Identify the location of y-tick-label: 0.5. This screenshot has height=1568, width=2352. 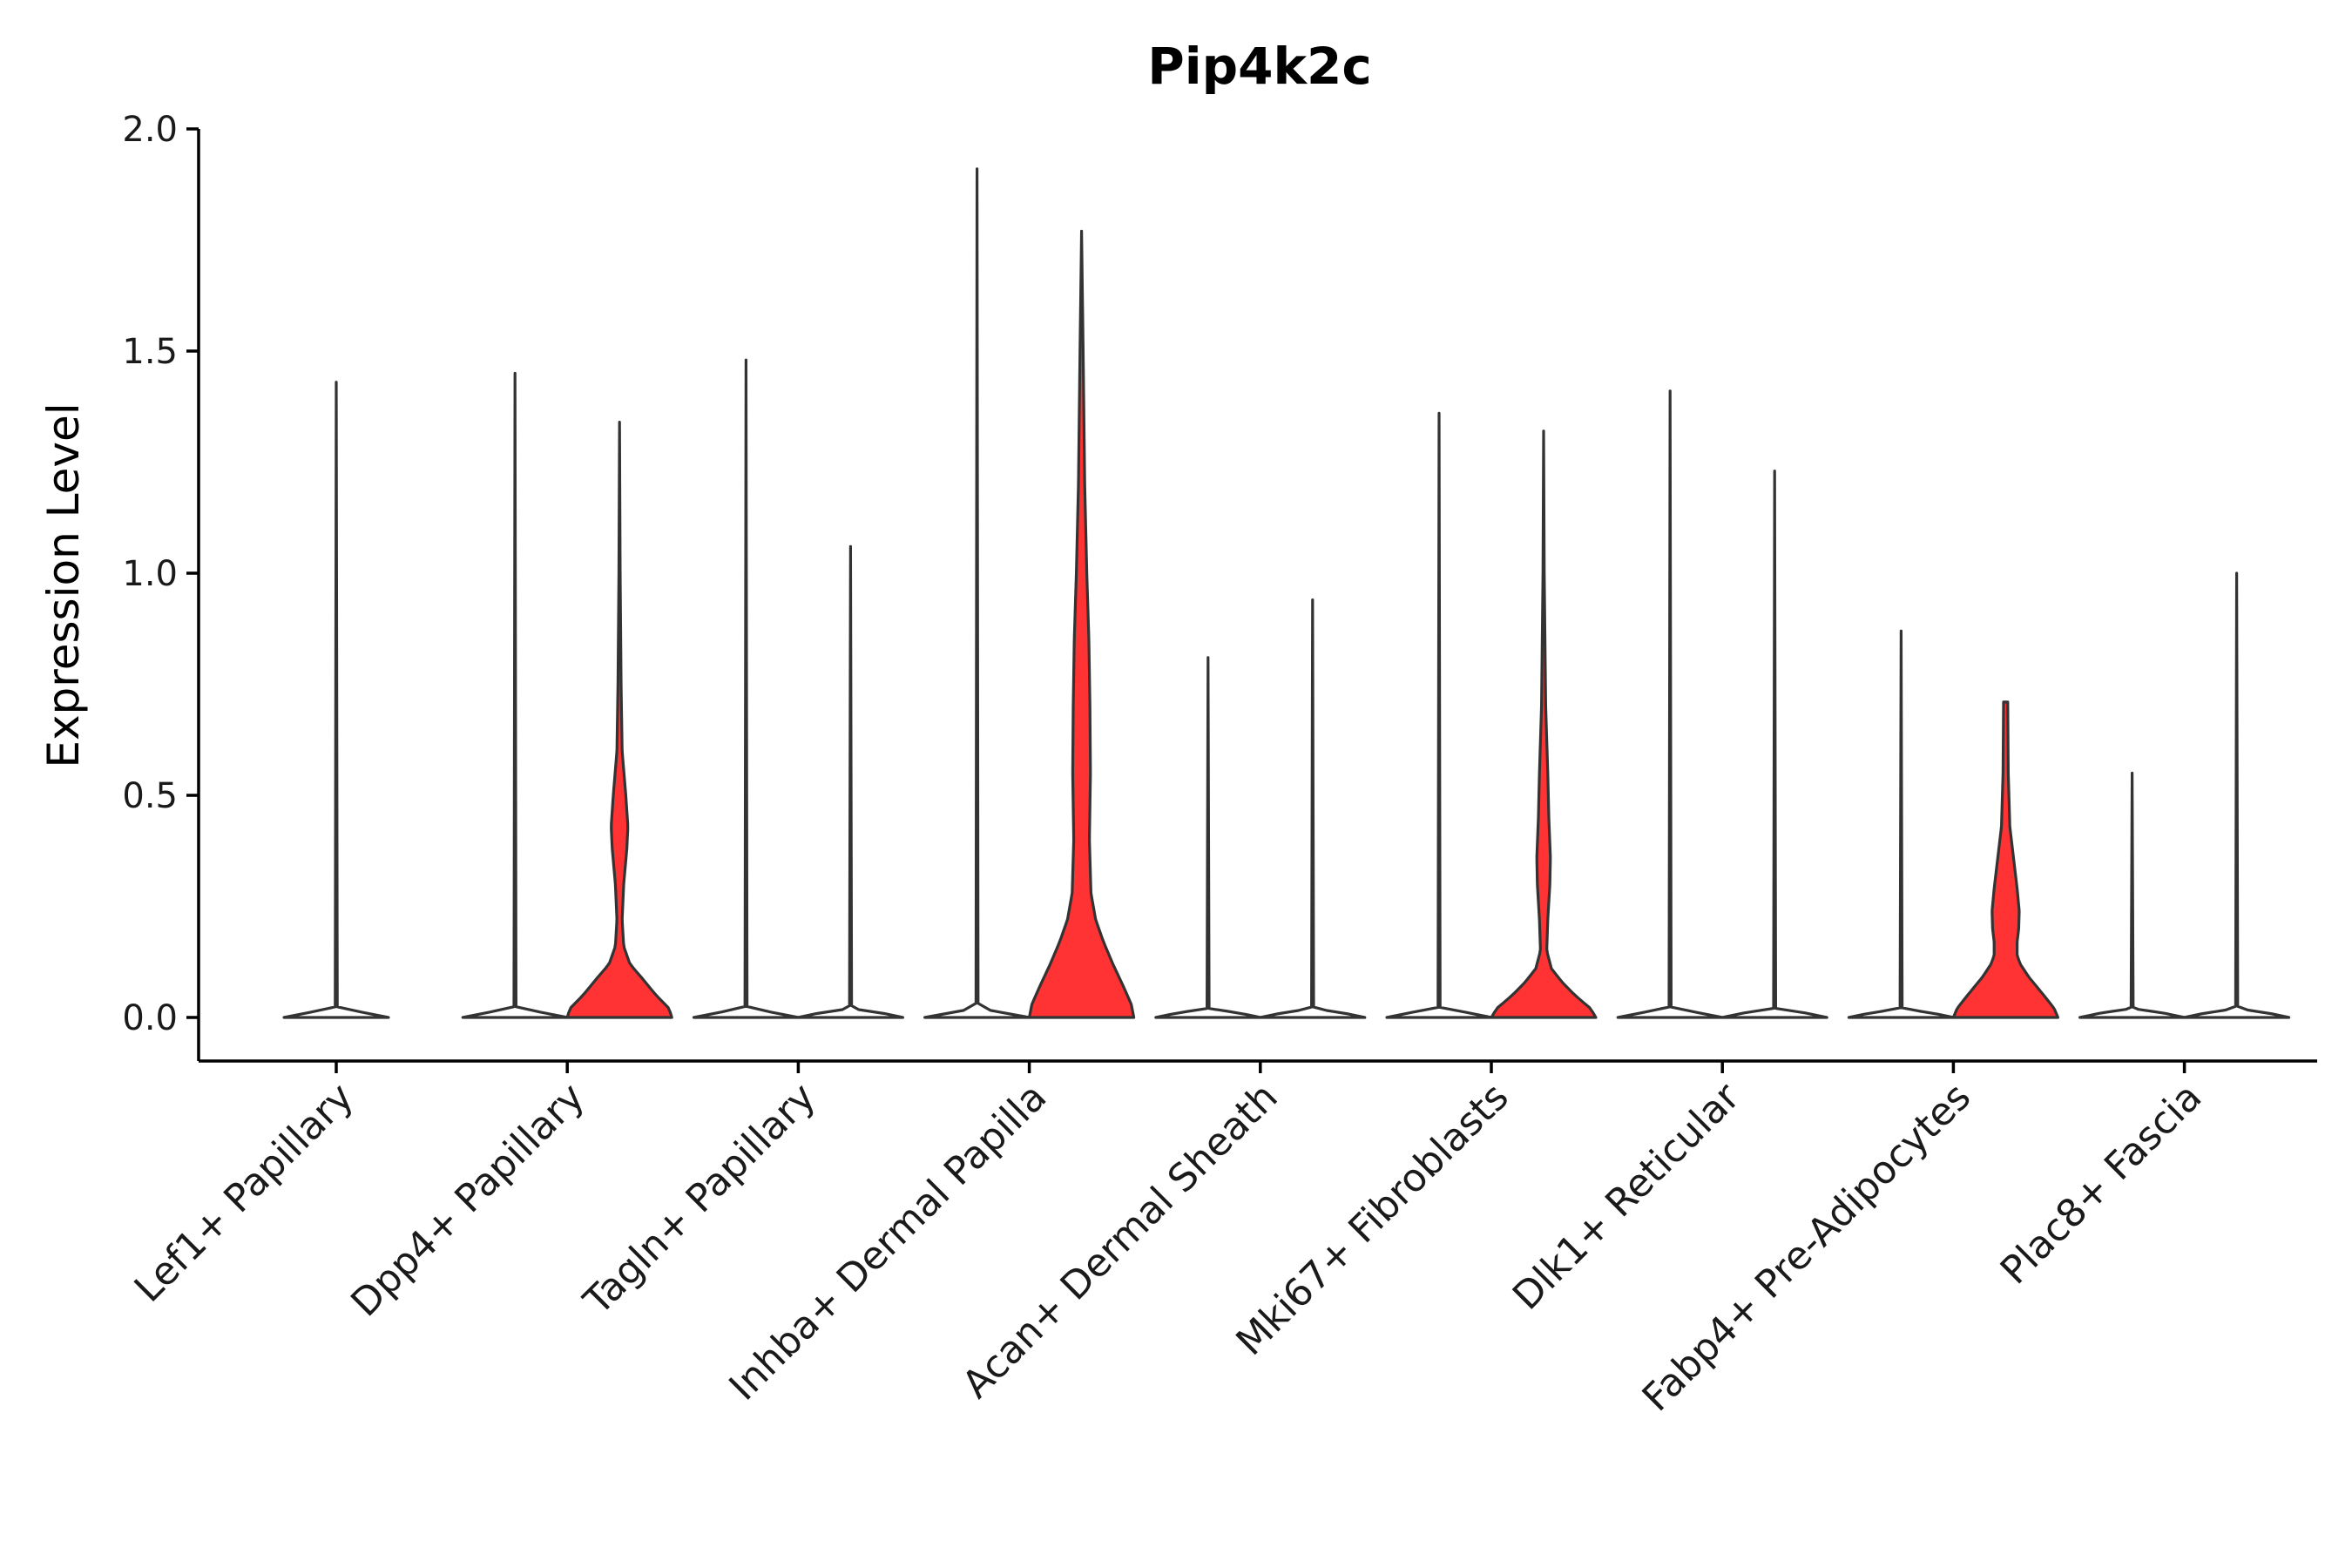
(150, 796).